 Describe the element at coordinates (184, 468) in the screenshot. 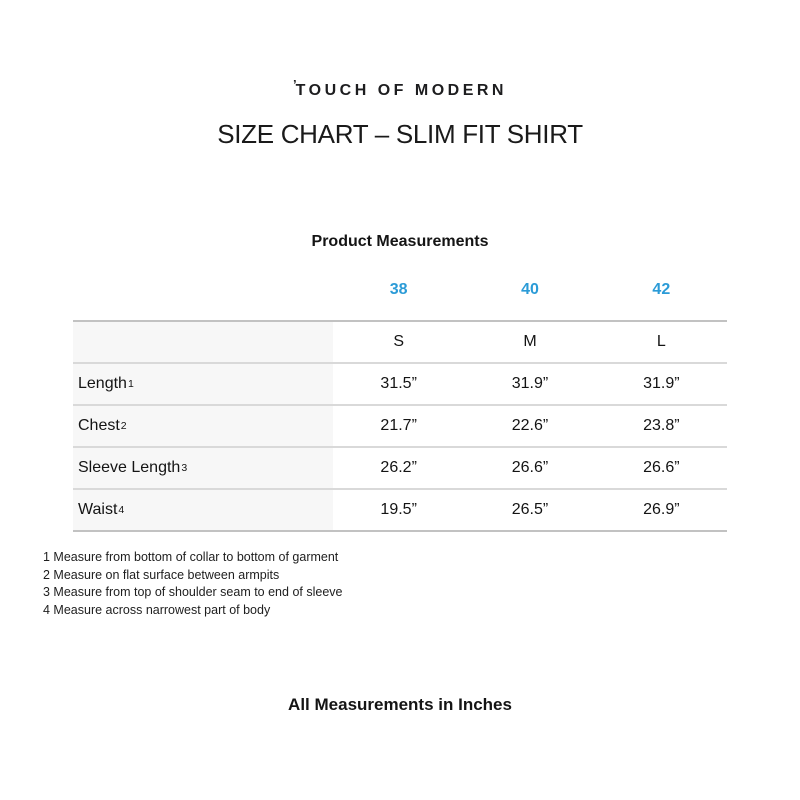

I see `footnote-ref-3: 3` at that location.